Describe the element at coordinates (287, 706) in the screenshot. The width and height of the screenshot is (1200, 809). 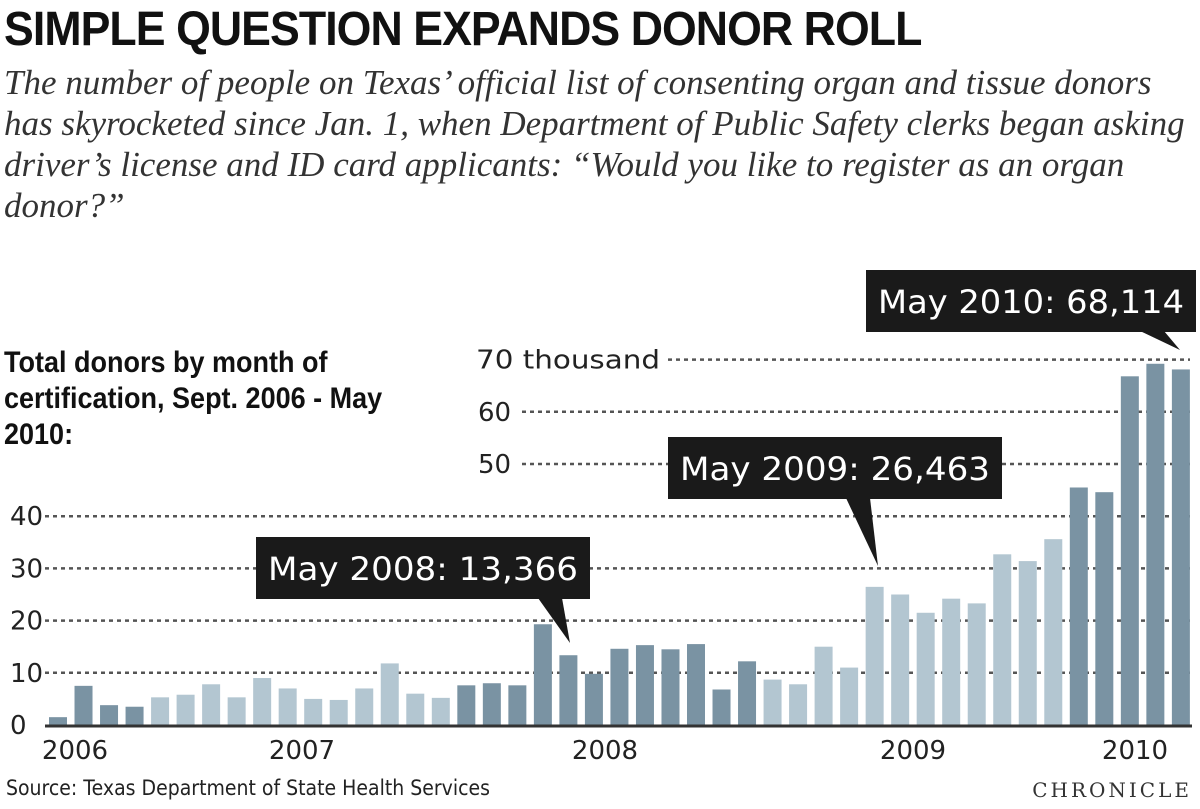
I see `bar-jun-2007` at that location.